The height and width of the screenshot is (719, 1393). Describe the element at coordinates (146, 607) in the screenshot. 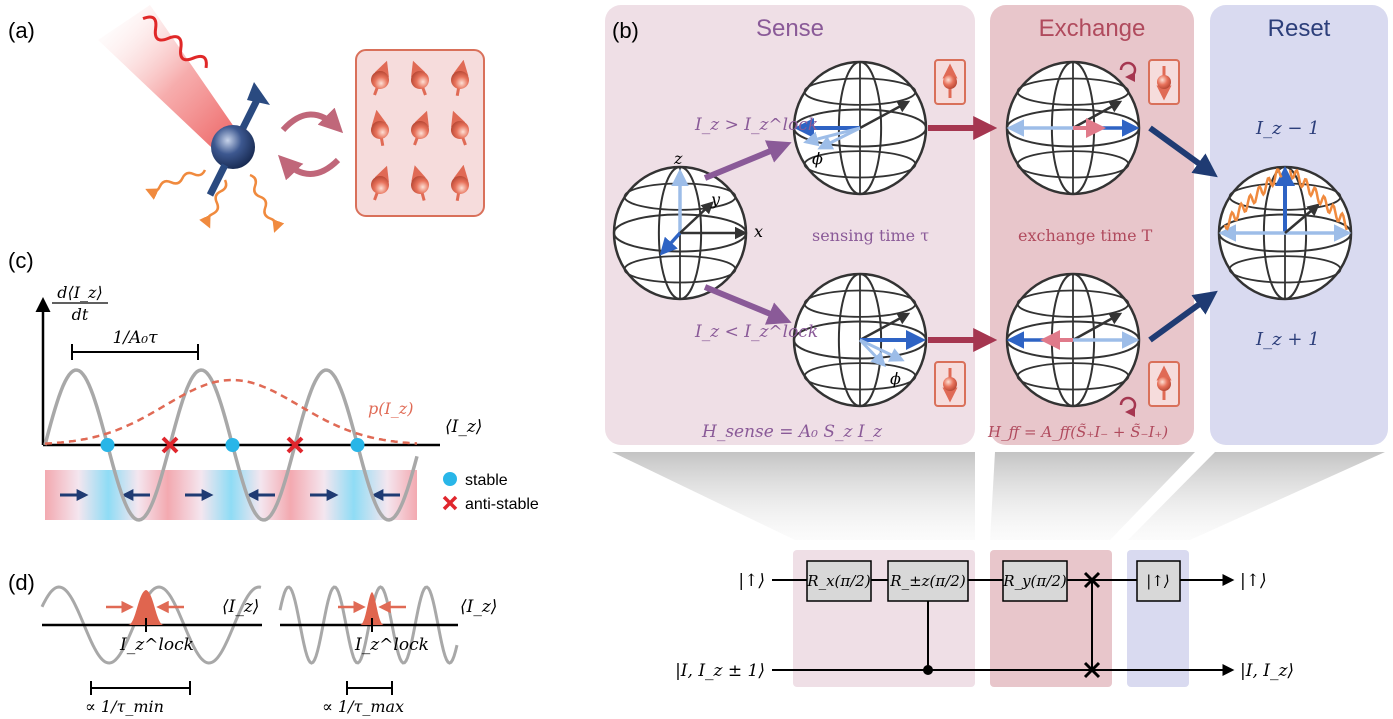

I see `locked-distribution-min` at that location.